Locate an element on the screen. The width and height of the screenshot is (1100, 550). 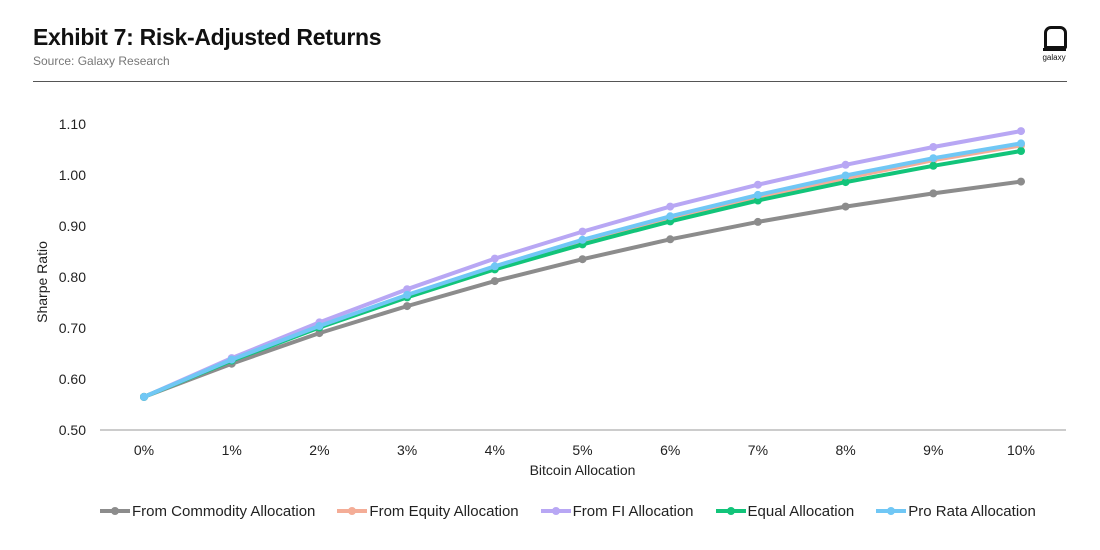
legend-label: From FI Allocation is located at coordinates (633, 511).